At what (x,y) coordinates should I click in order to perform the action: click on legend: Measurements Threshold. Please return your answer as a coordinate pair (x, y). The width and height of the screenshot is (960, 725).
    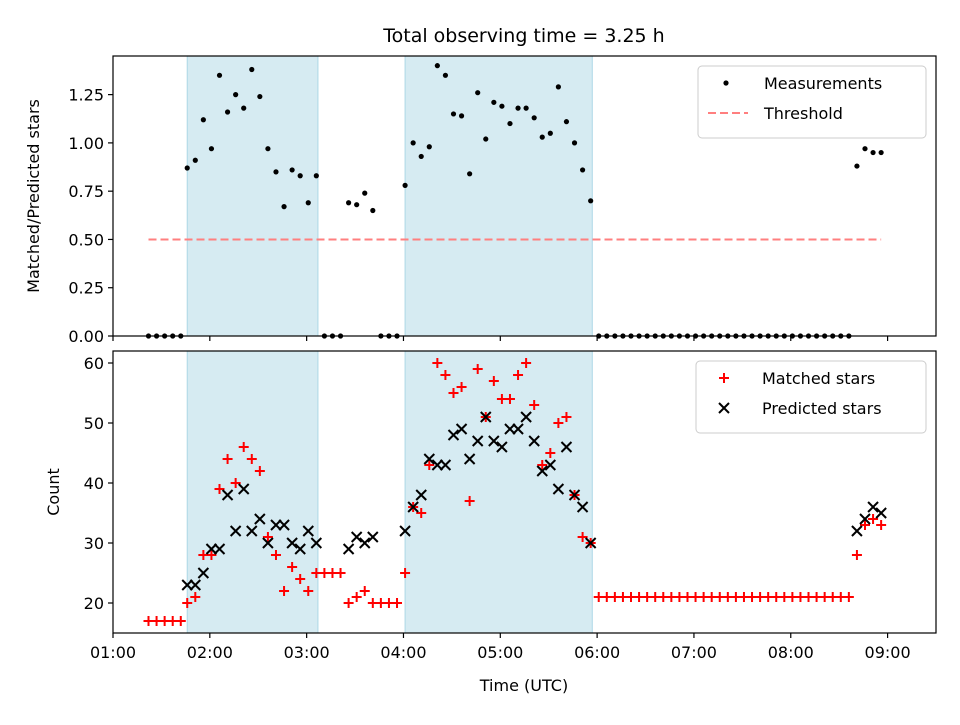
    Looking at the image, I should click on (812, 102).